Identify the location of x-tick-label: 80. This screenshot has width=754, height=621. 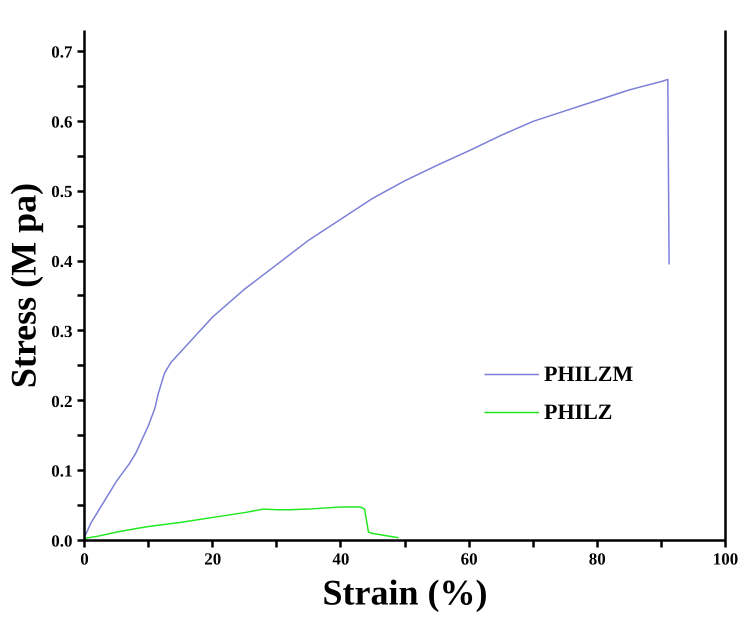
(597, 559).